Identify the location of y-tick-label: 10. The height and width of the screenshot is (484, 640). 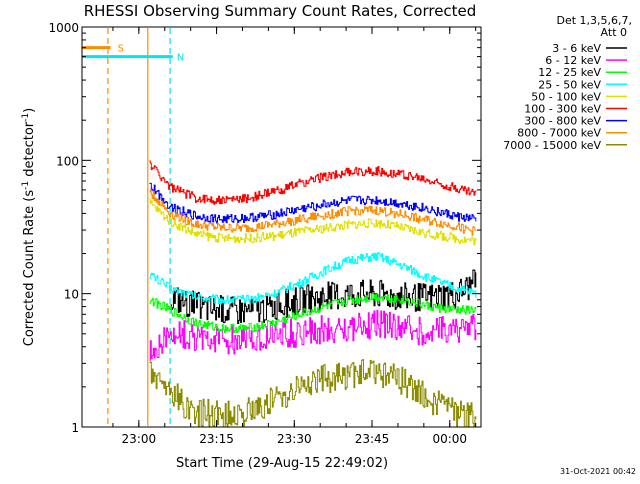
(71, 295).